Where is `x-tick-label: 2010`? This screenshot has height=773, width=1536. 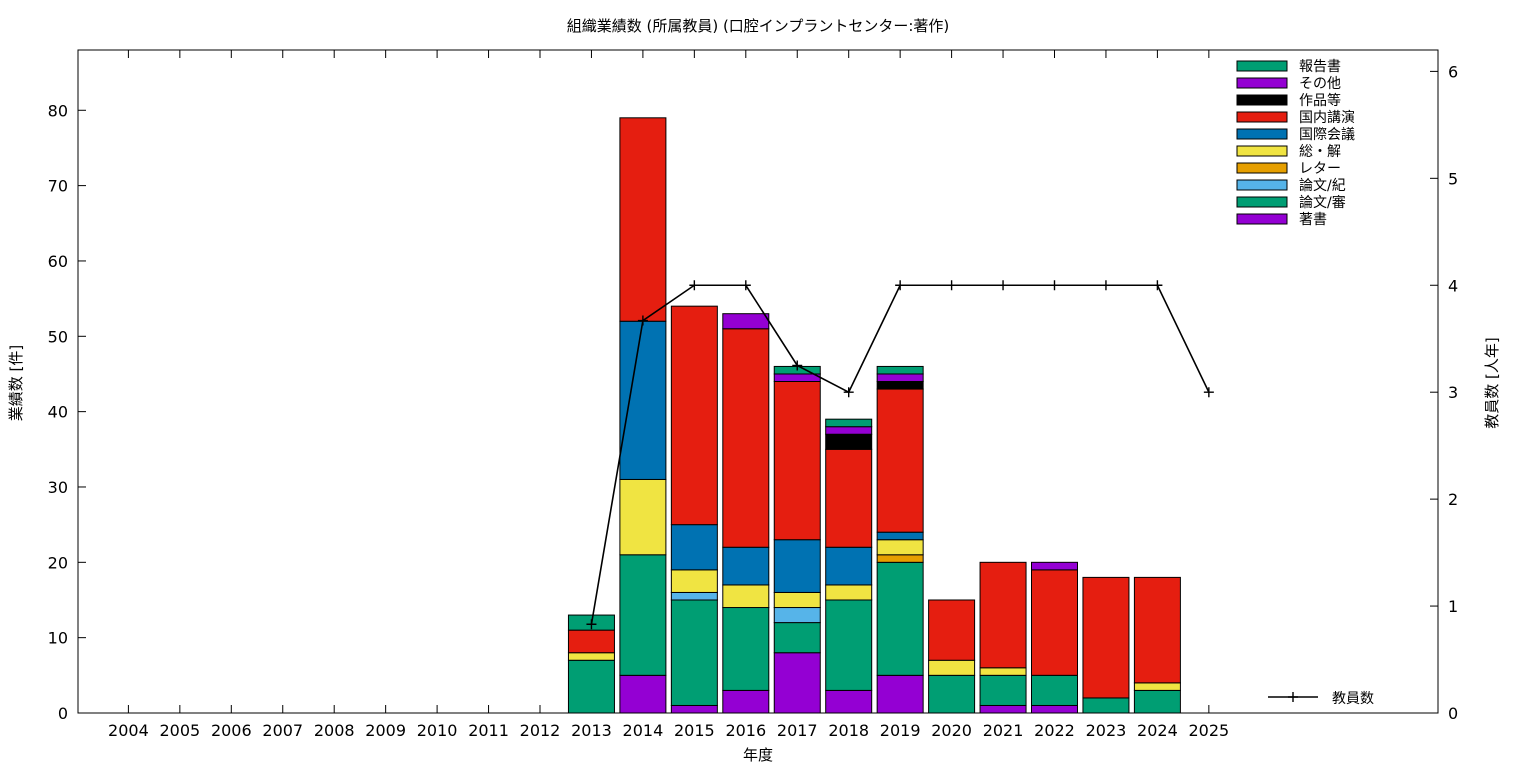
x-tick-label: 2010 is located at coordinates (437, 730).